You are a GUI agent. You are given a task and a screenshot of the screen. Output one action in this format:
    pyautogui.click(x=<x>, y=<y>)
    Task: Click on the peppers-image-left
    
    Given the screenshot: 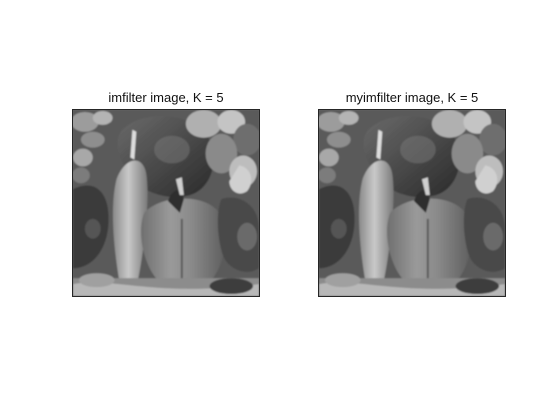 What is the action you would take?
    pyautogui.click(x=166, y=203)
    